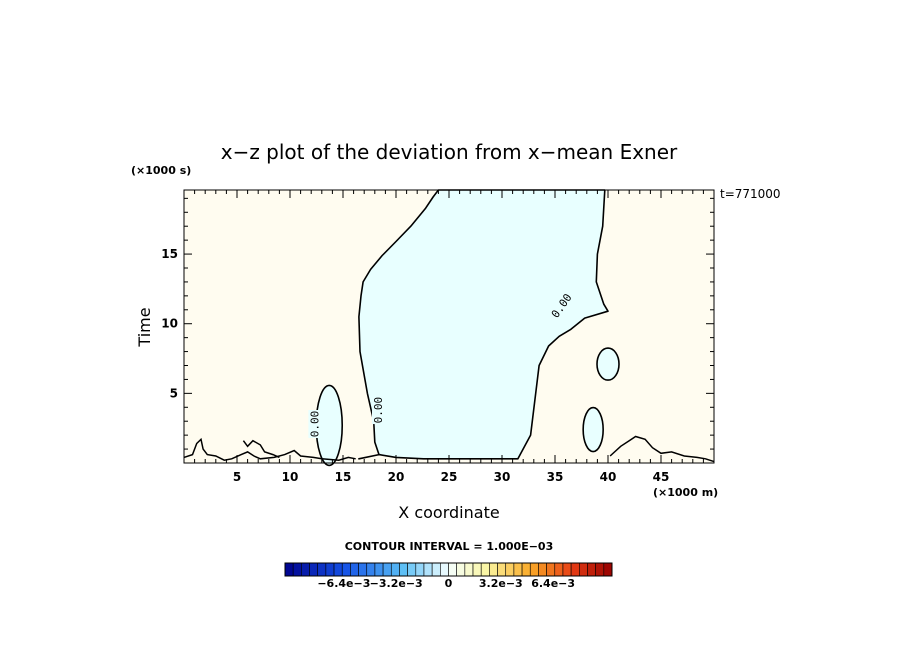 The height and width of the screenshot is (654, 904). Describe the element at coordinates (290, 477) in the screenshot. I see `x-tick-label: 10` at that location.